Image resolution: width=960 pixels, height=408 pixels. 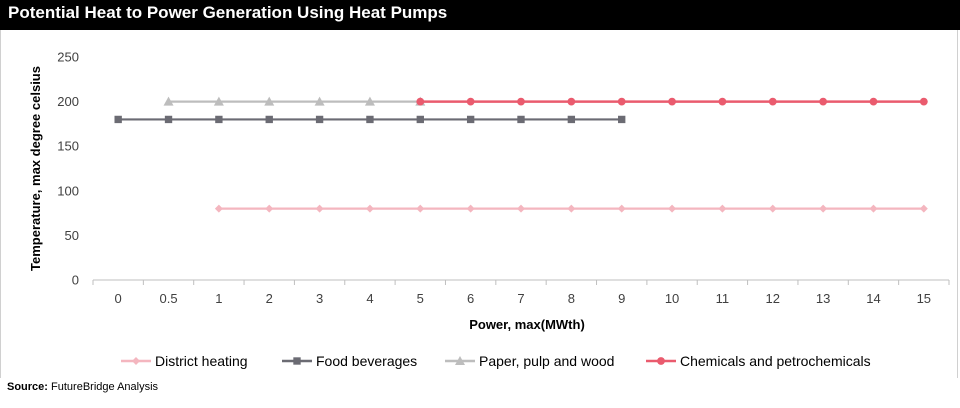 I want to click on x-tick-label: 2, so click(x=269, y=298).